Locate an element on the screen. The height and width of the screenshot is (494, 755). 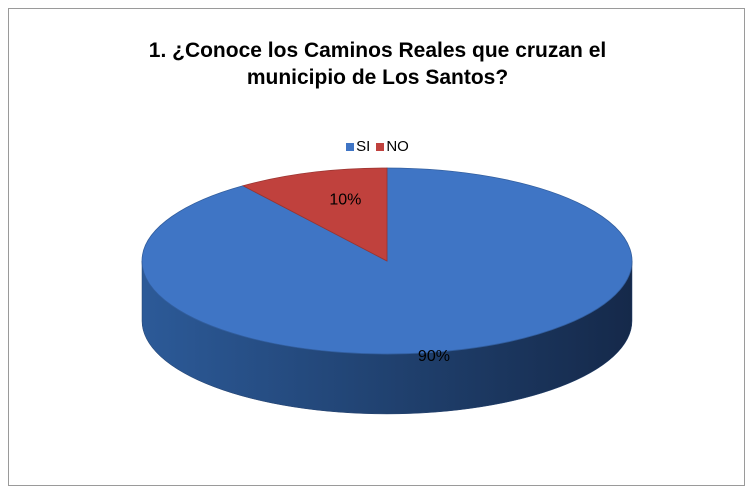
legend-label-si: SI is located at coordinates (363, 146).